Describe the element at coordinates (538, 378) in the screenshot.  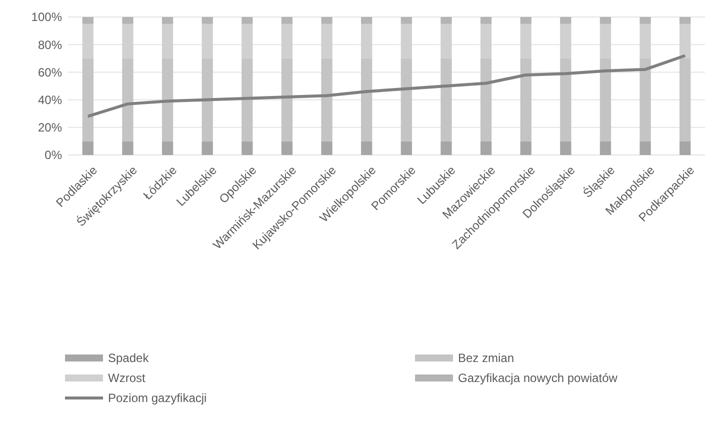
I see `legend-label: Gazyfikacja nowych powiatów` at that location.